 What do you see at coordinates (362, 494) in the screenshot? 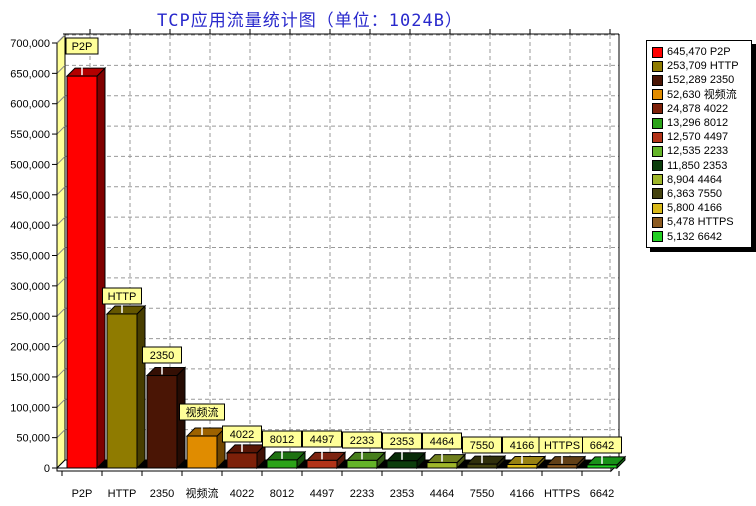
I see `x-category-label: 2233` at bounding box center [362, 494].